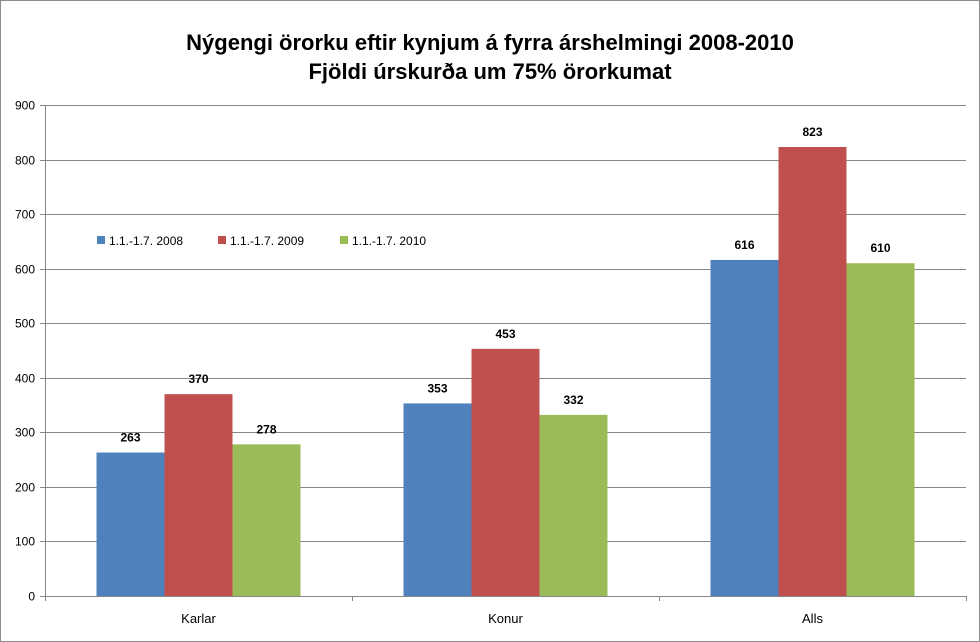 The image size is (980, 642). What do you see at coordinates (198, 379) in the screenshot?
I see `data-label-karlar-series-1: 370` at bounding box center [198, 379].